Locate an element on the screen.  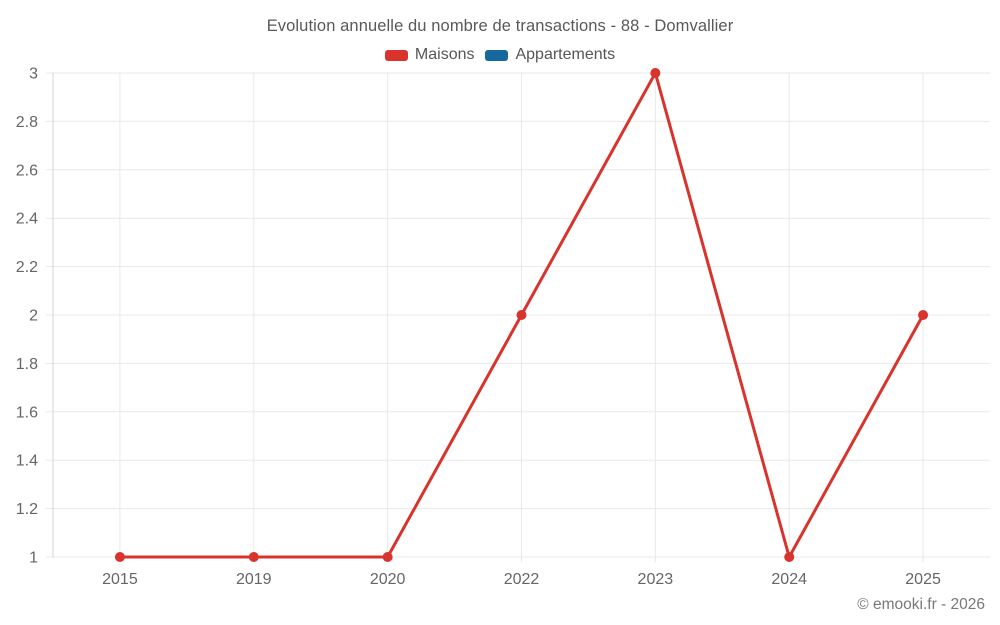
x-axis-tick-label: 2019 is located at coordinates (254, 579).